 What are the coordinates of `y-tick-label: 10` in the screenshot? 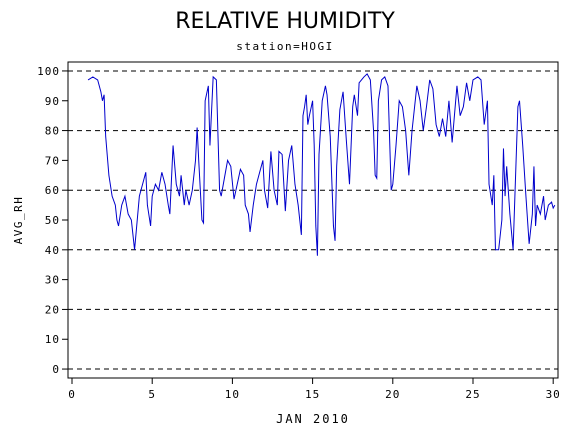 It's located at (52, 339).